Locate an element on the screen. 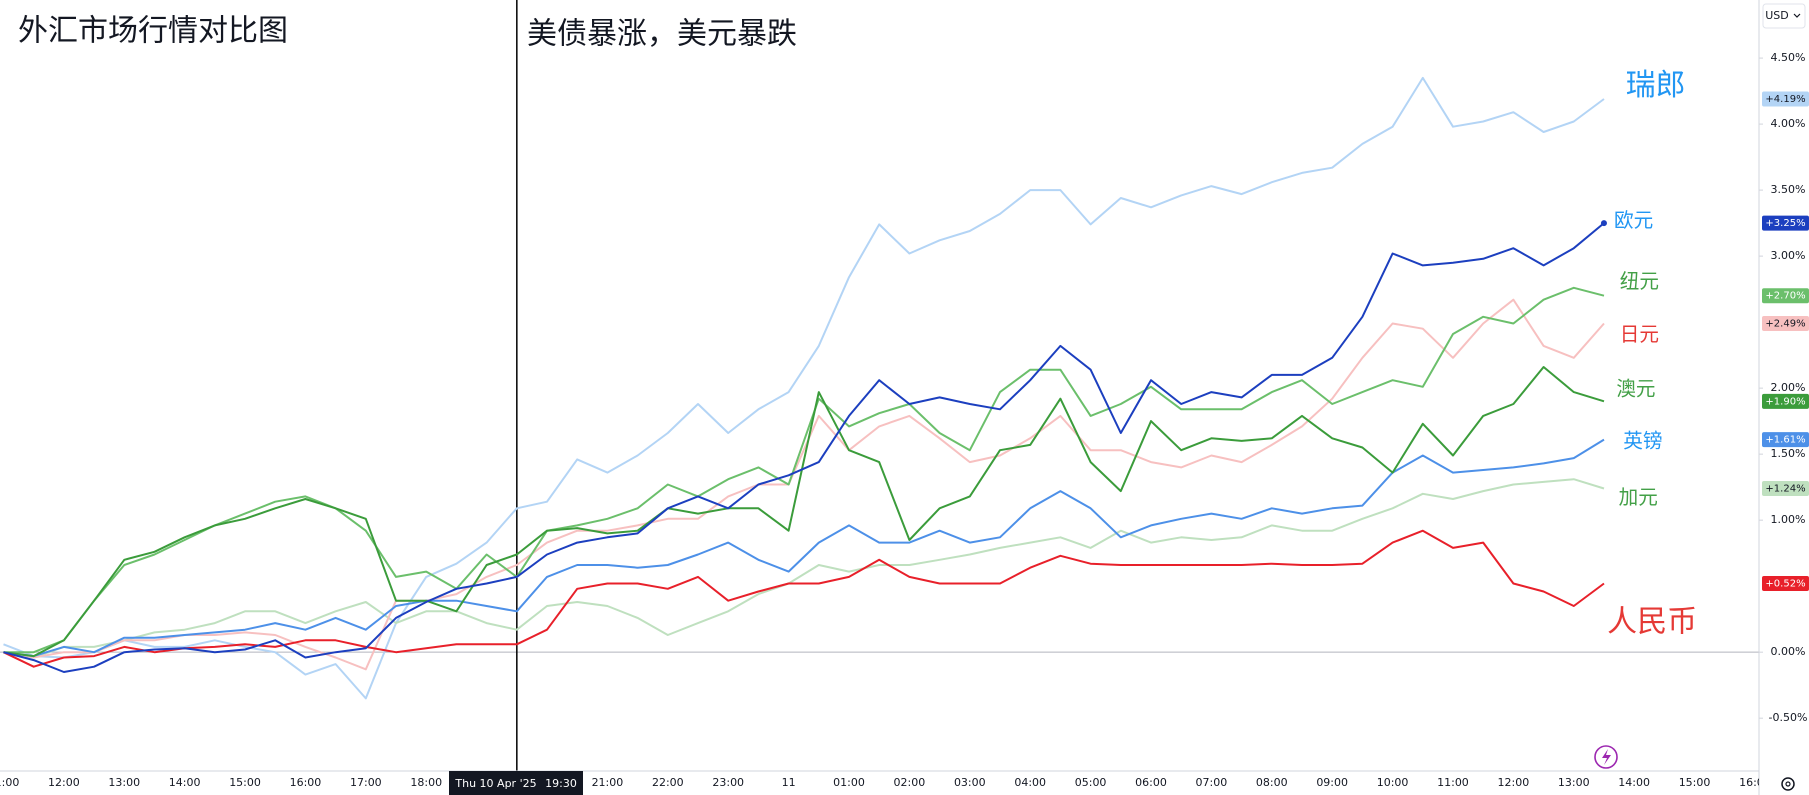 This screenshot has width=1809, height=795. crosshair-date: Thu 10 Apr '25 is located at coordinates (495, 783).